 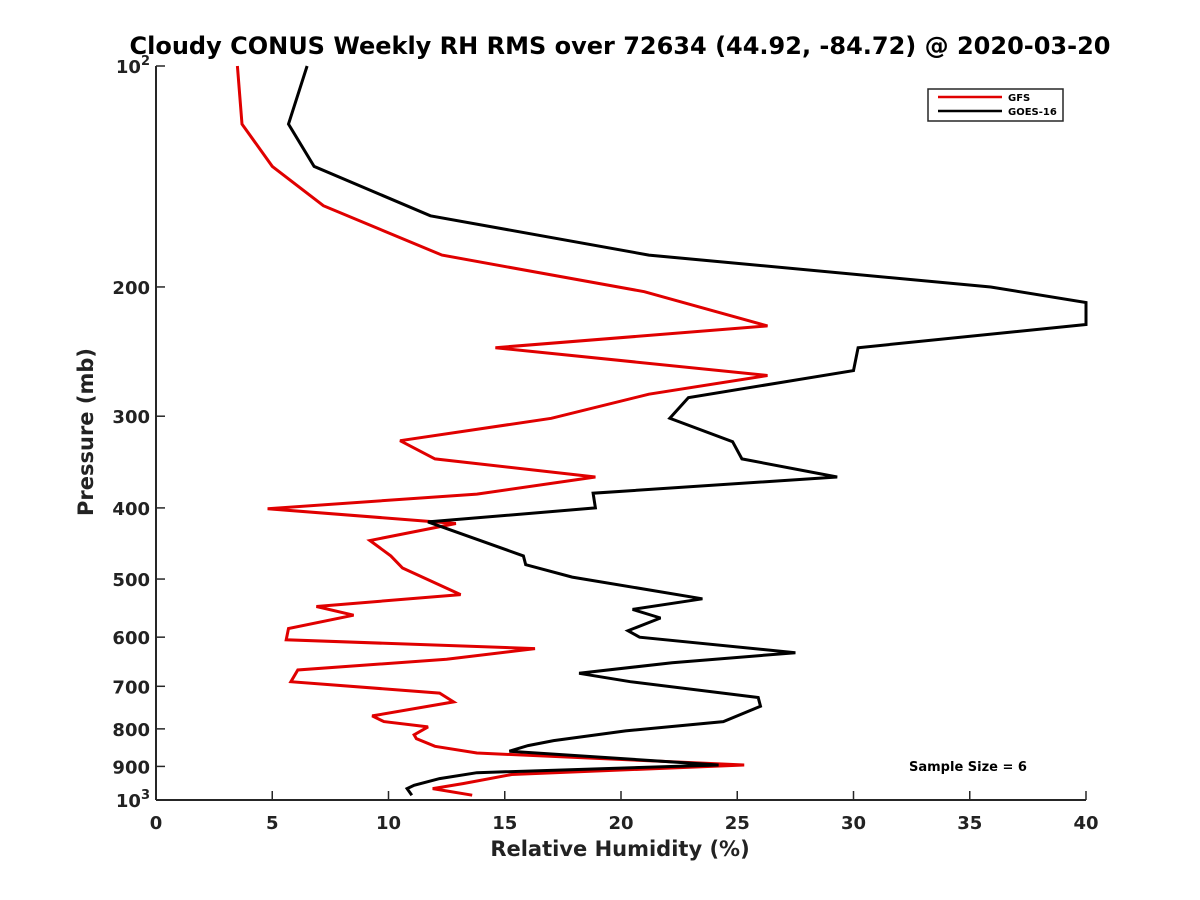 I want to click on y-tick-label: 10³, so click(x=133, y=800).